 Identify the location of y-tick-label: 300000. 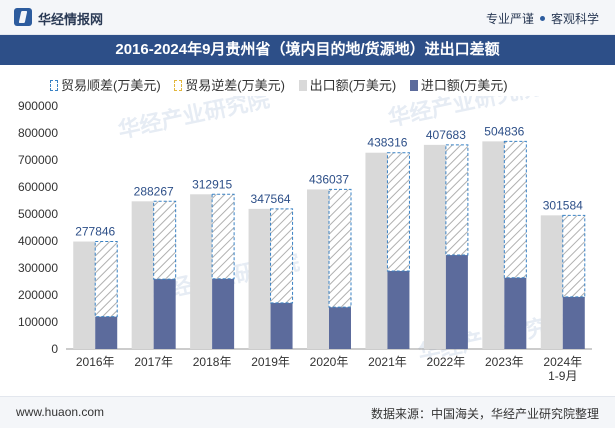
(38, 268).